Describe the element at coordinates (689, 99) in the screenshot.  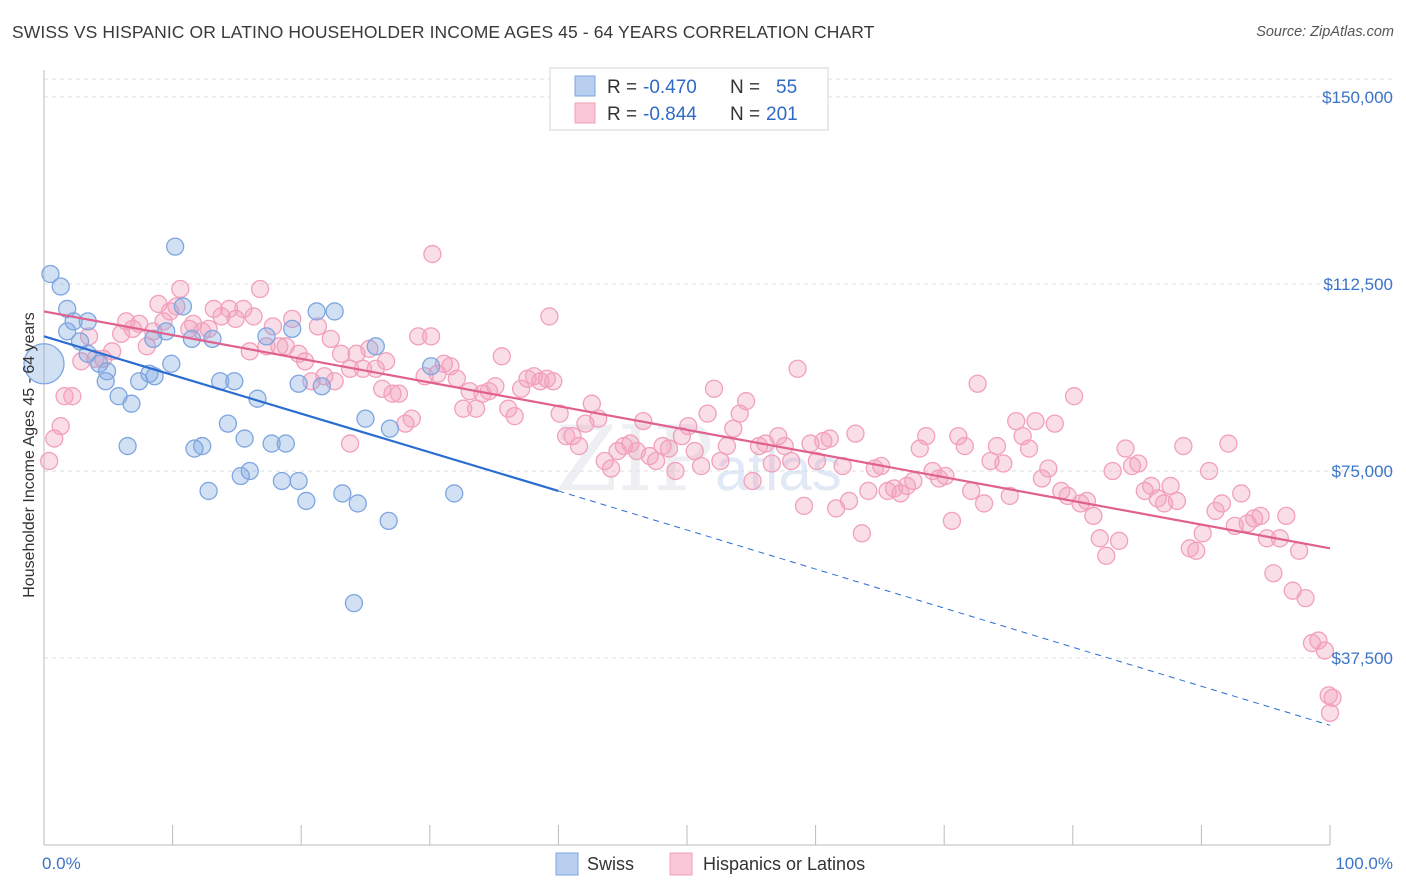
I see `legend: R = -0.470 N = 55 R = -0.844 N = 201` at that location.